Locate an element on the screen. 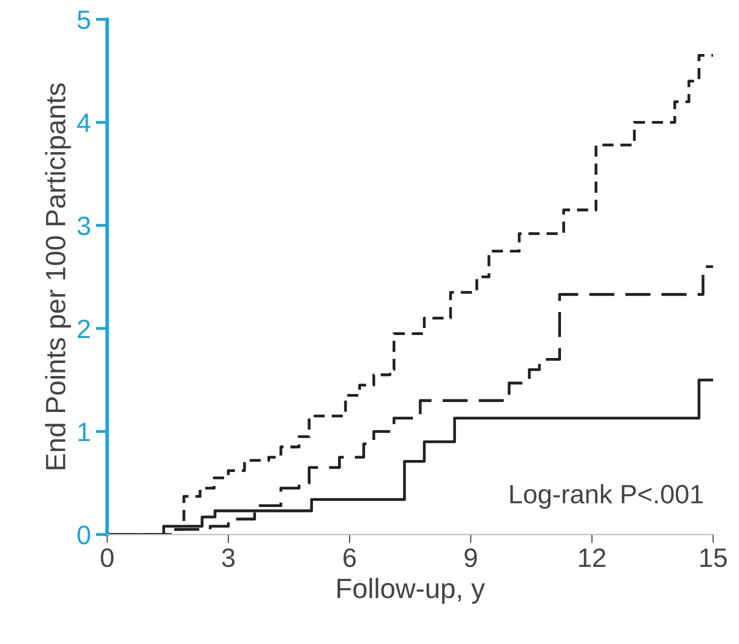  x-tick-label: 6 is located at coordinates (350, 558).